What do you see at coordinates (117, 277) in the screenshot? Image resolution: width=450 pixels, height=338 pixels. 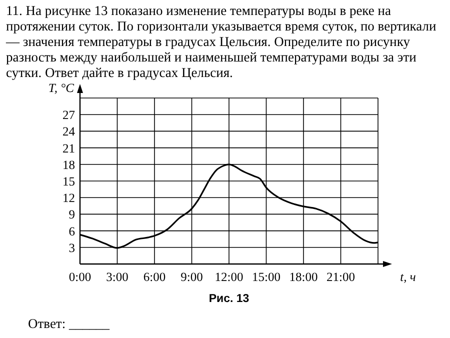 I see `x-tick-label: 3:00` at bounding box center [117, 277].